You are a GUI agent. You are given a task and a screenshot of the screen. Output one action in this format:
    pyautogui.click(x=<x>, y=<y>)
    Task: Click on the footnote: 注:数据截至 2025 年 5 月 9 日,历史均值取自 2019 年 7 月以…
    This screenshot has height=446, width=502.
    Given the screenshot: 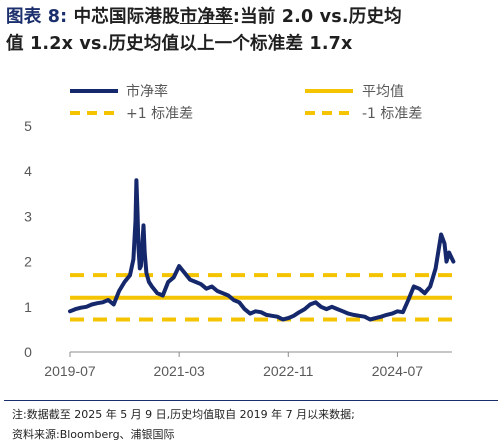 What is the action you would take?
    pyautogui.click(x=183, y=414)
    